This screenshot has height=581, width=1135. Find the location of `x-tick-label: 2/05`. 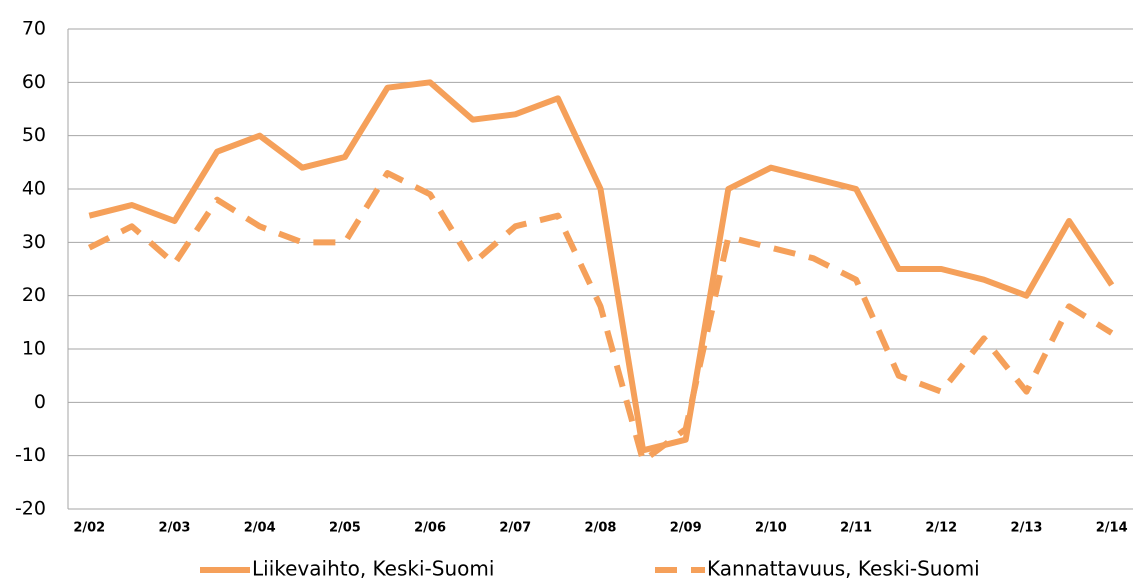

x-tick-label: 2/05 is located at coordinates (345, 528).